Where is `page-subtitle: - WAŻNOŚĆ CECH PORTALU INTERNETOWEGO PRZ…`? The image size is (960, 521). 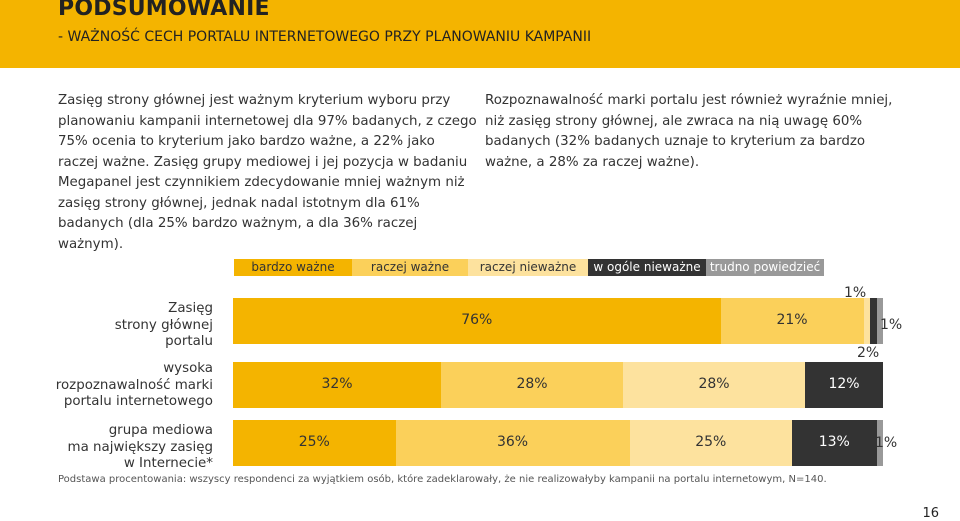 page-subtitle: - WAŻNOŚĆ CECH PORTALU INTERNETOWEGO PRZ… is located at coordinates (325, 37).